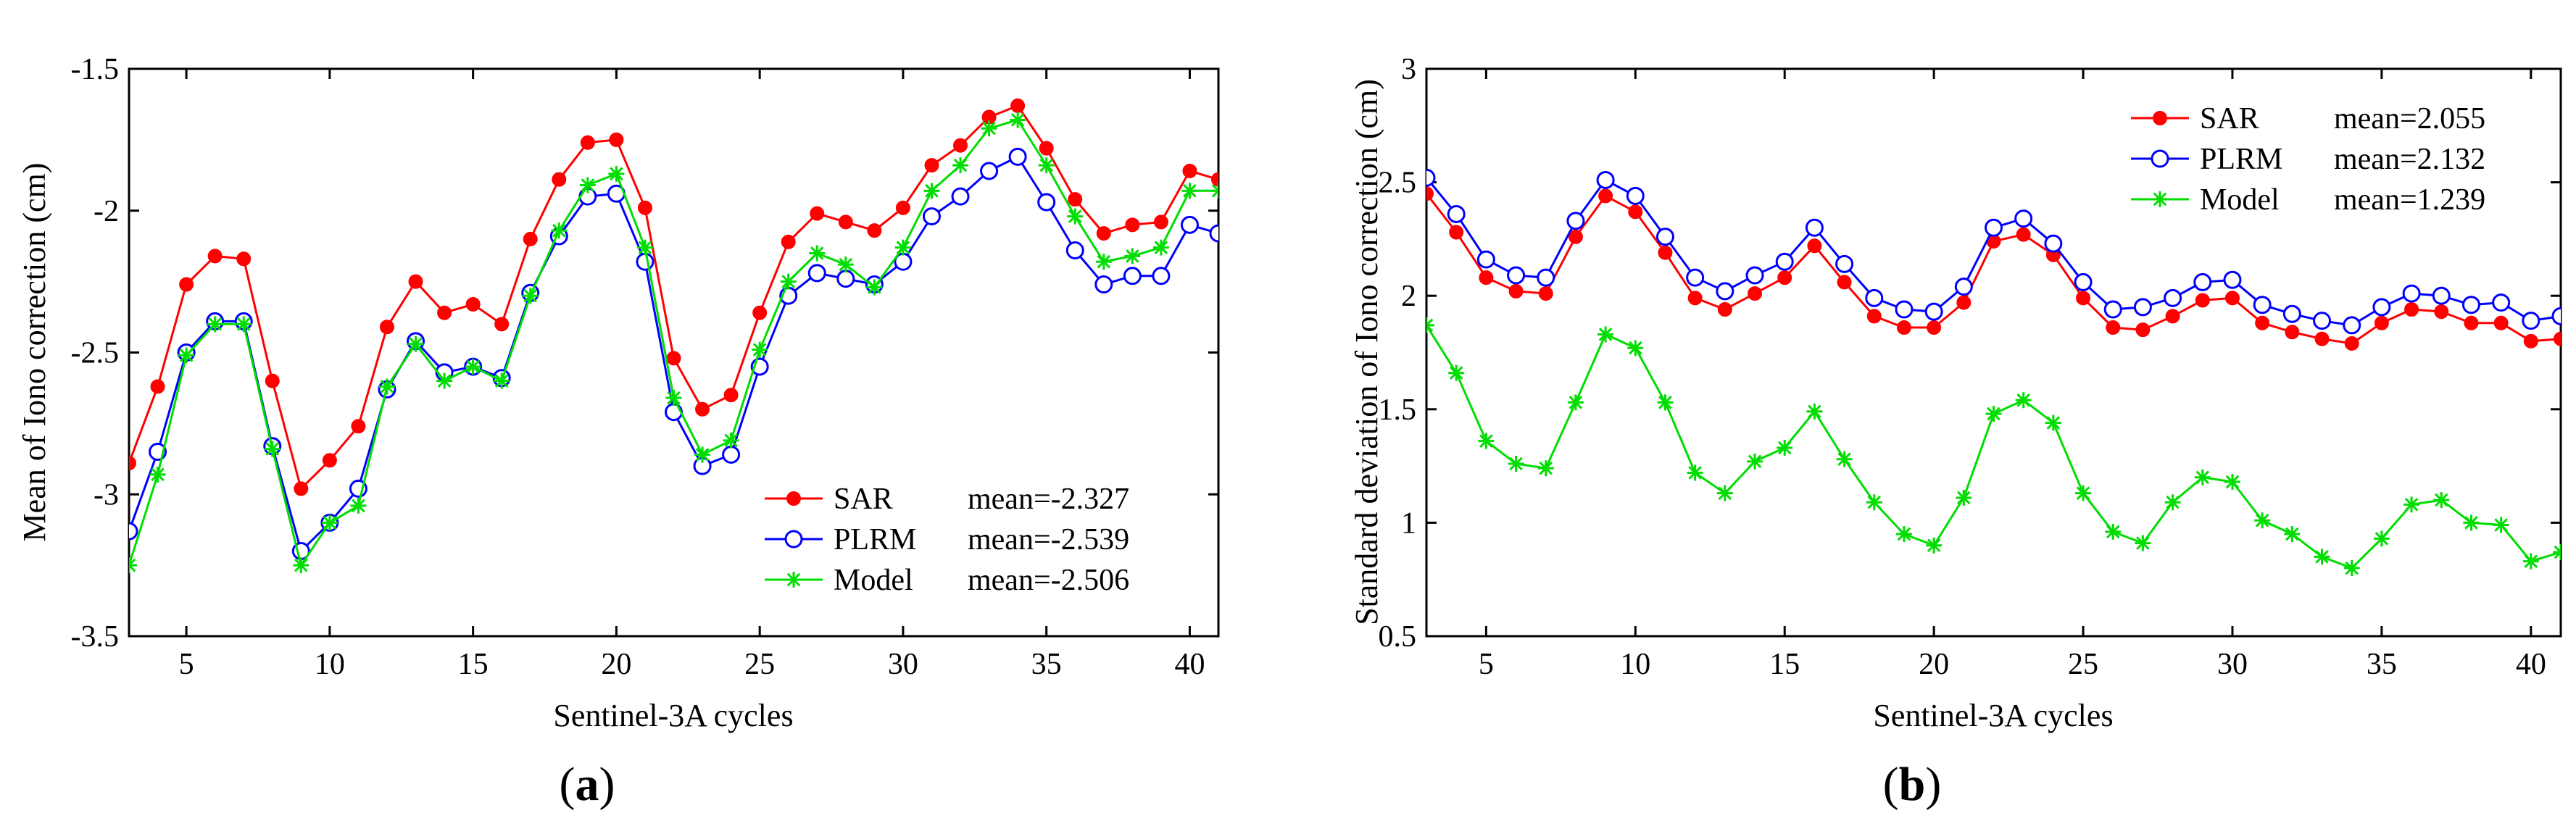 The height and width of the screenshot is (834, 2576). I want to click on chart-a-panel-letter: a, so click(587, 784).